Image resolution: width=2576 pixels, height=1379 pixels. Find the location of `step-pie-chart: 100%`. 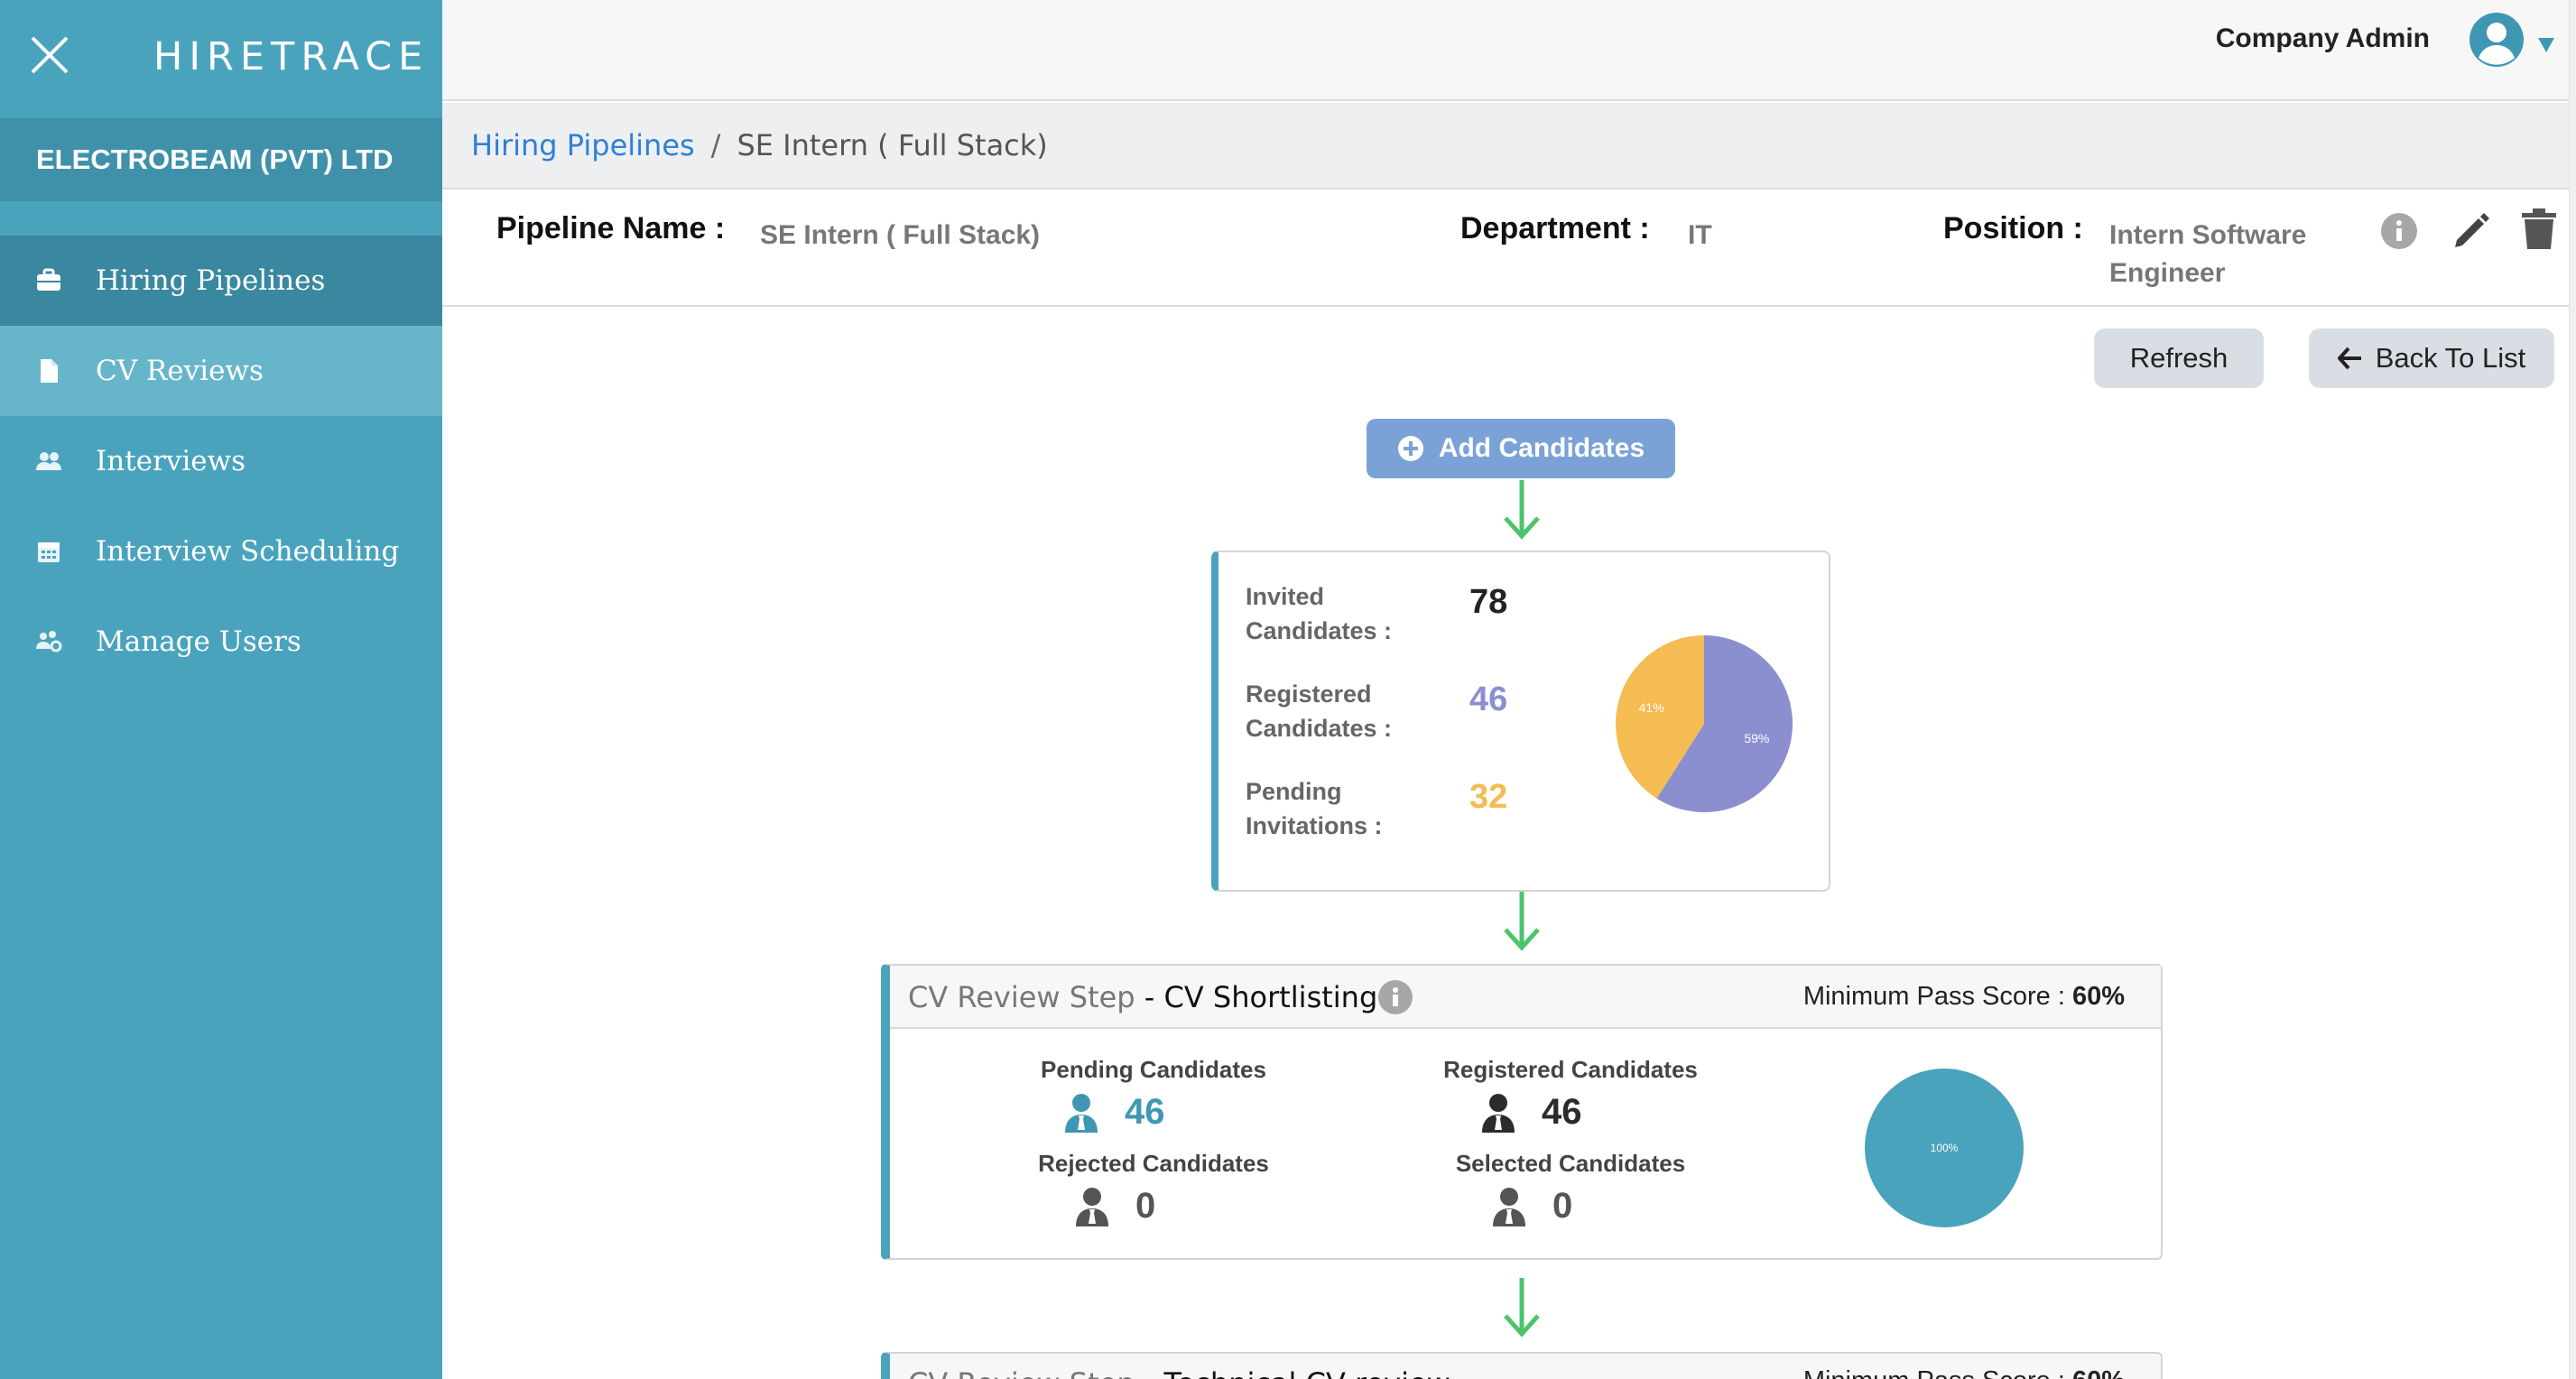

step-pie-chart: 100% is located at coordinates (1945, 1148).